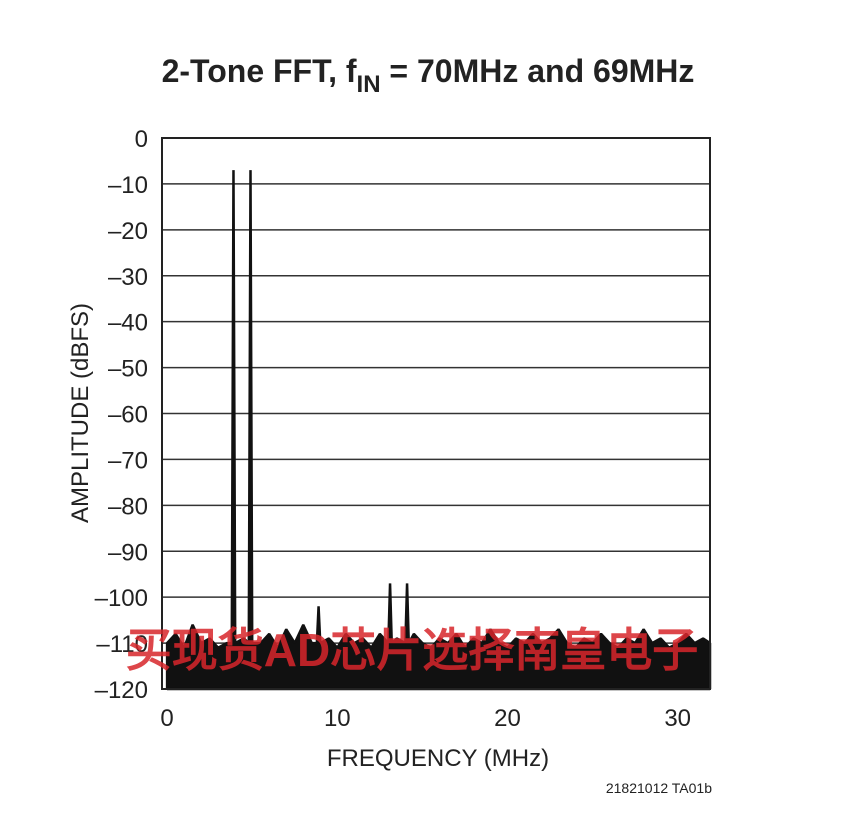 The height and width of the screenshot is (830, 842). What do you see at coordinates (369, 84) in the screenshot?
I see `title-subscript: IN` at bounding box center [369, 84].